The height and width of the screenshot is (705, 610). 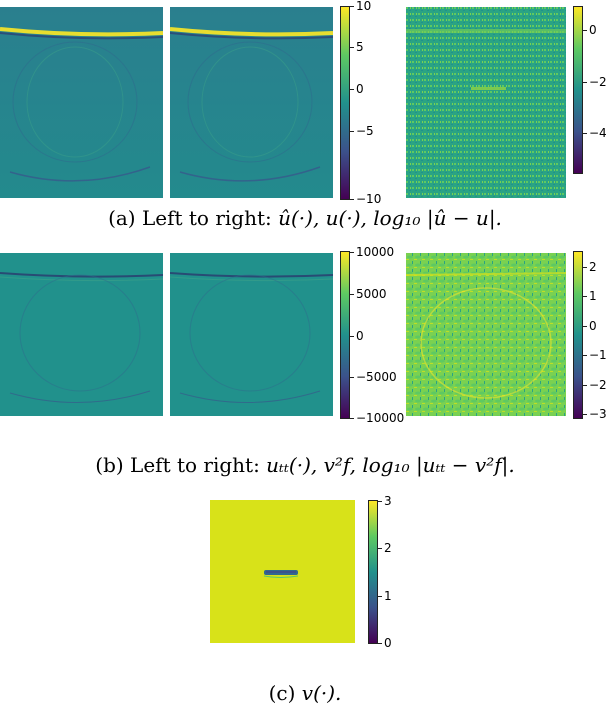 I want to click on caption-c: (c) v(·)., so click(x=305, y=693).